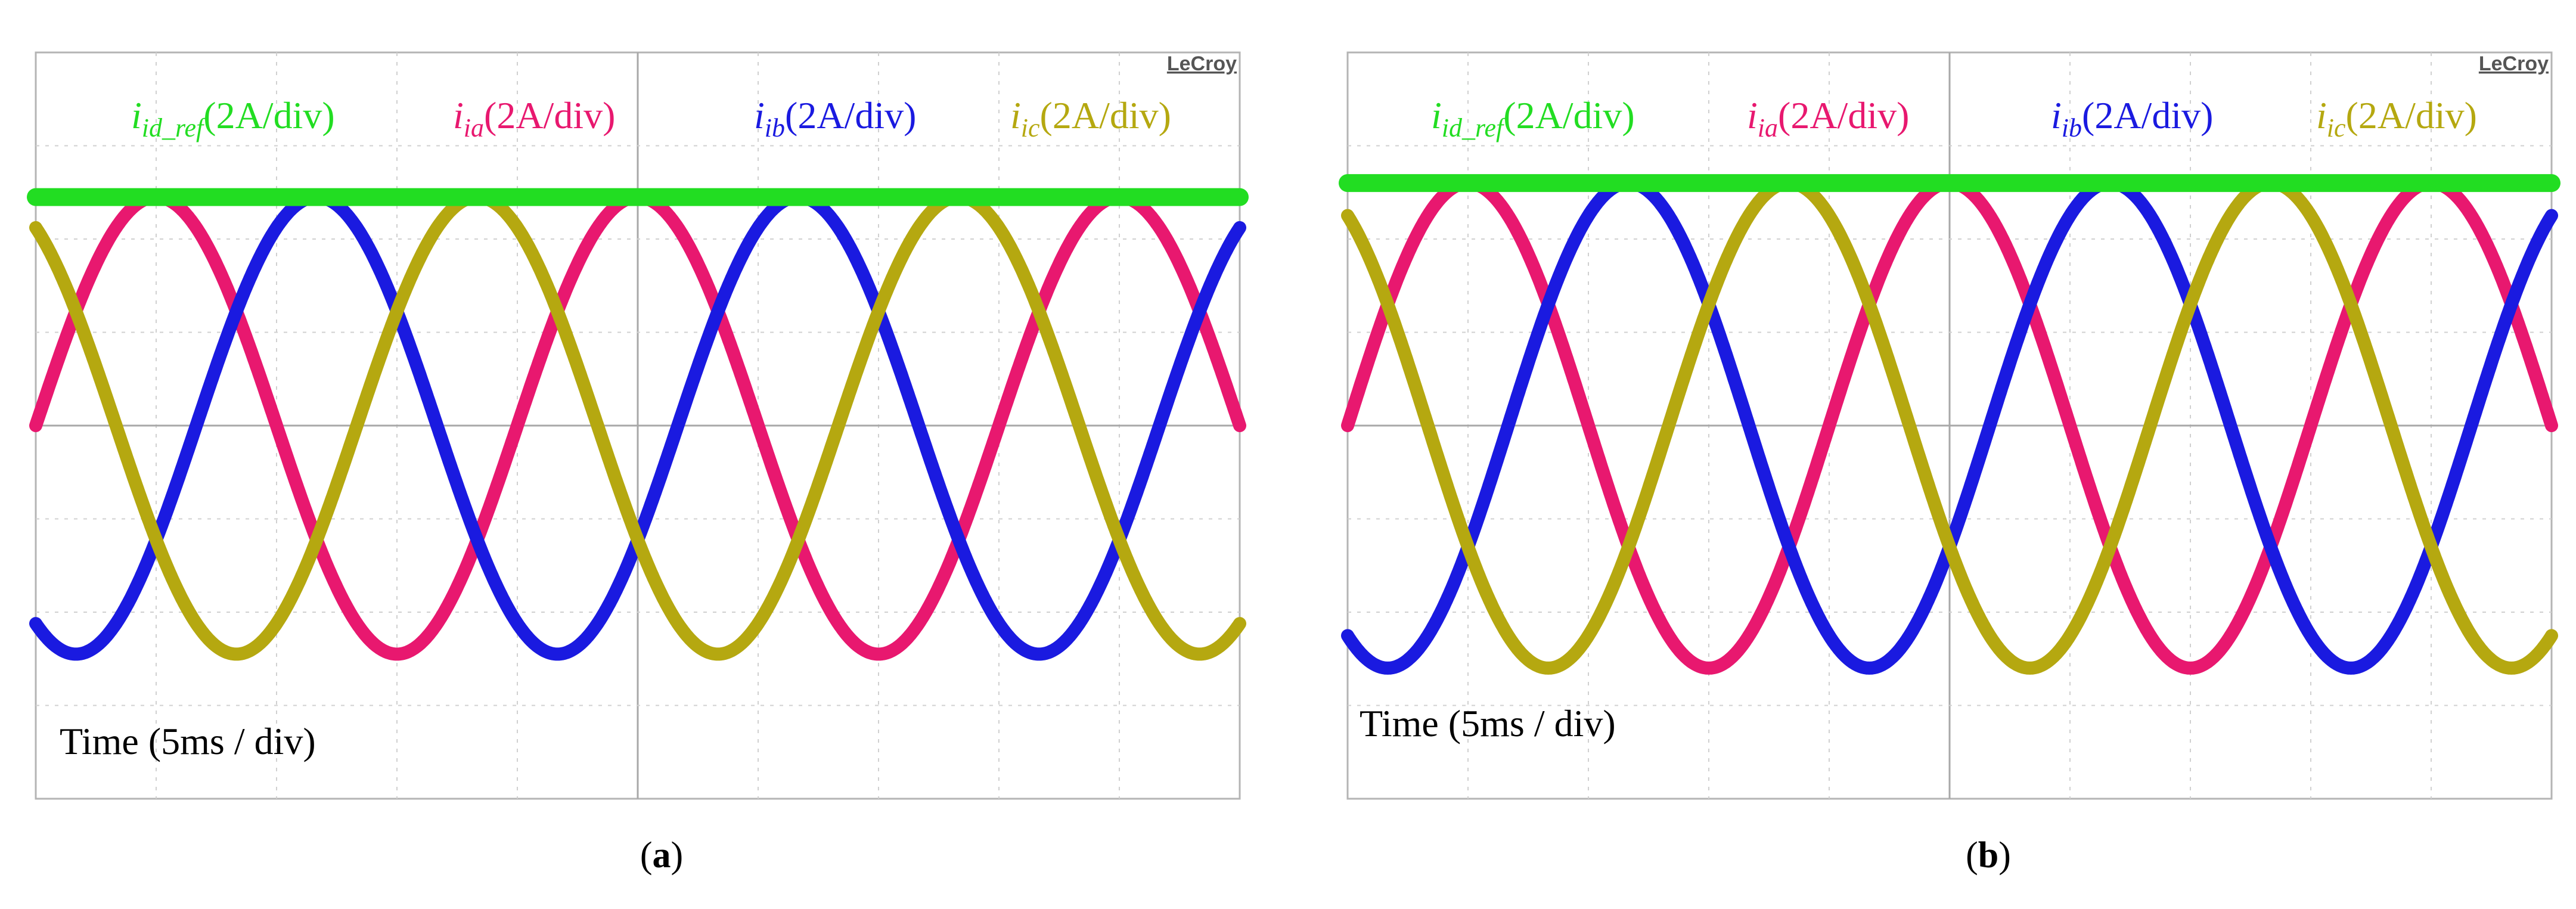 The height and width of the screenshot is (909, 2576). Describe the element at coordinates (1989, 856) in the screenshot. I see `caption-b: (b)` at that location.